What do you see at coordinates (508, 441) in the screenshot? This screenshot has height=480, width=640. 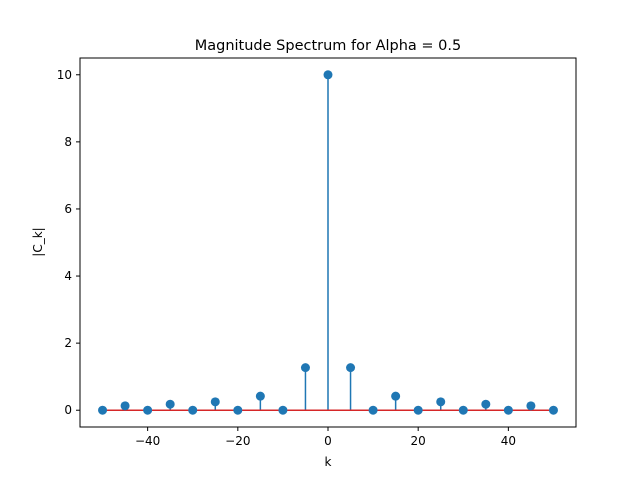 I see `x-tick-label: 40` at bounding box center [508, 441].